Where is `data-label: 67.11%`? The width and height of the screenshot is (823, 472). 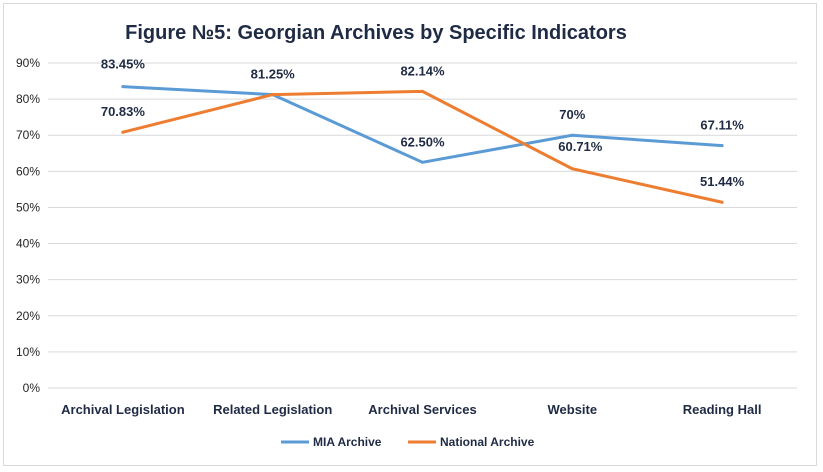
data-label: 67.11% is located at coordinates (722, 125).